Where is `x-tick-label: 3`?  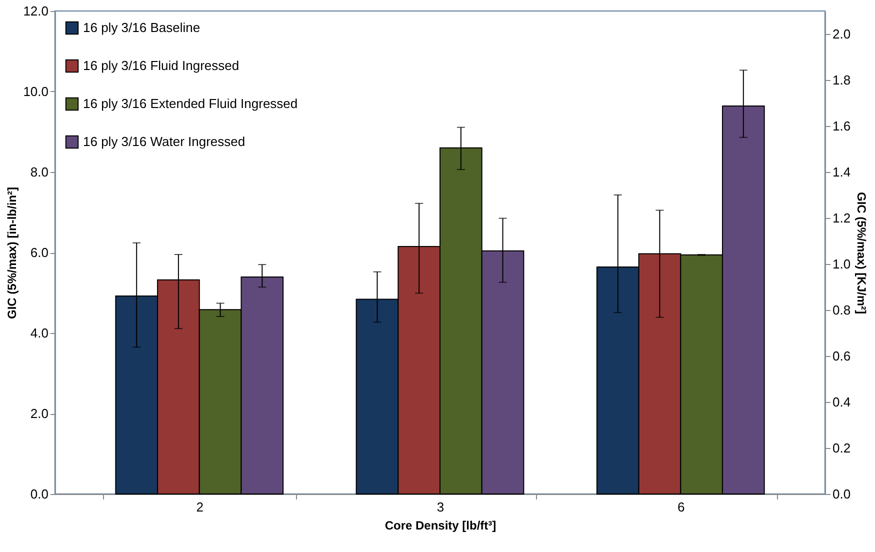
x-tick-label: 3 is located at coordinates (440, 507).